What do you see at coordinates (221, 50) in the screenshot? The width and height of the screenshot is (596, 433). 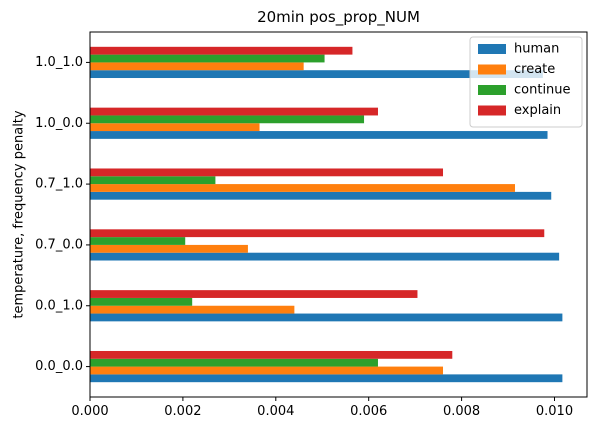 I see `bar-explain-1.0_1.0` at bounding box center [221, 50].